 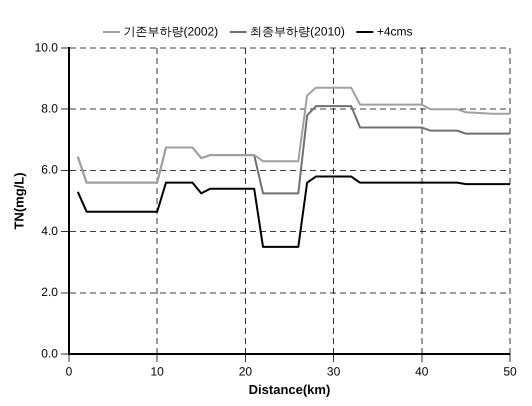 What do you see at coordinates (49, 109) in the screenshot?
I see `y-tick-label: 8.0` at bounding box center [49, 109].